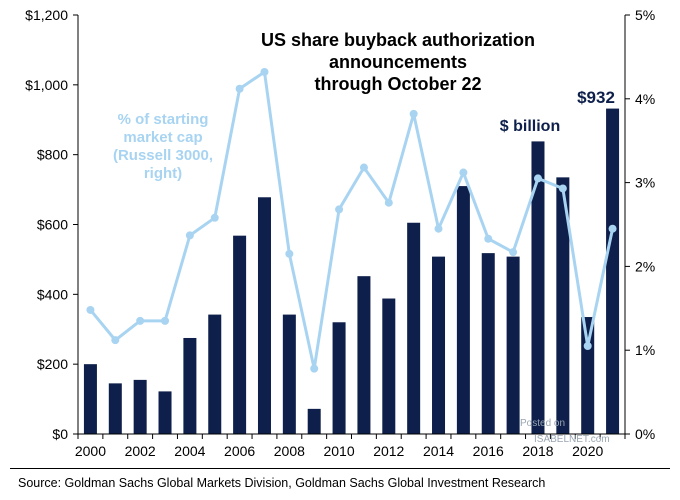 Image resolution: width=680 pixels, height=500 pixels. I want to click on line-series-label-2: market cap, so click(162, 137).